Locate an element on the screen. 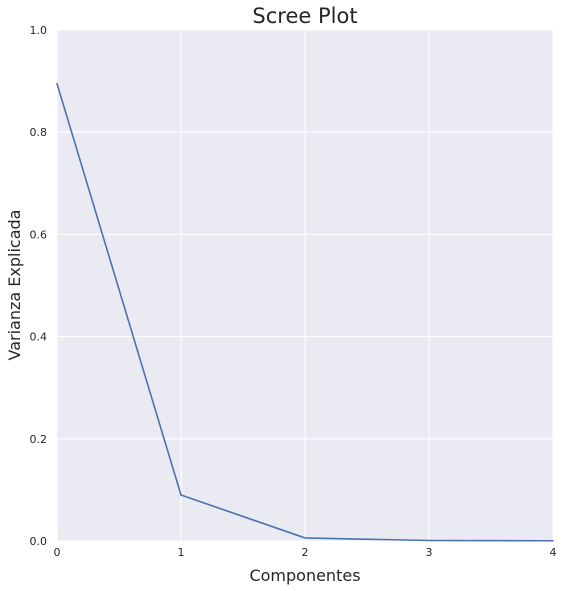  y-tick-label: 0.4 is located at coordinates (39, 337).